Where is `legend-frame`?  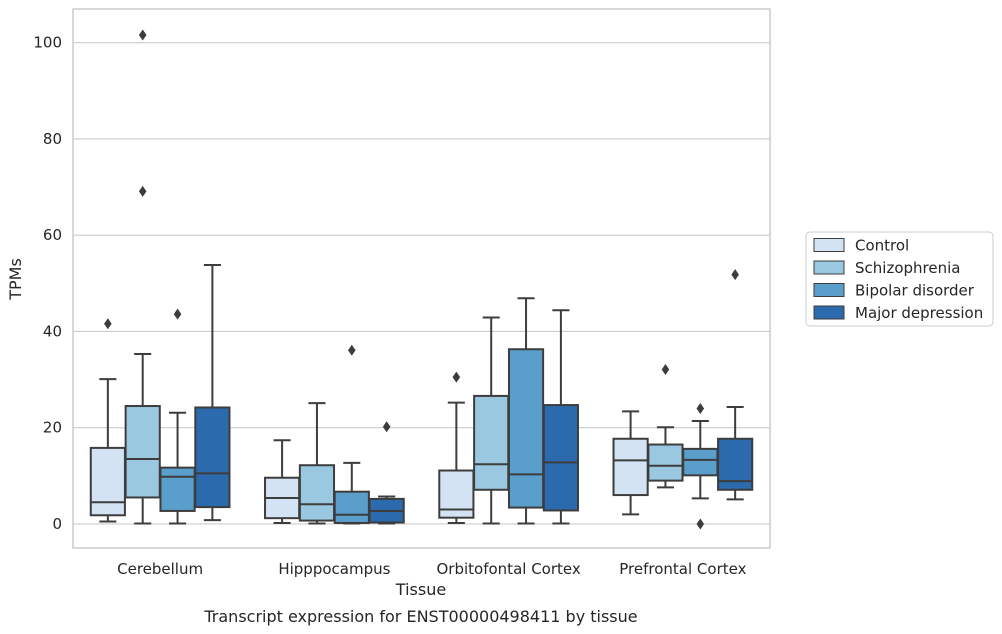 legend-frame is located at coordinates (899, 279).